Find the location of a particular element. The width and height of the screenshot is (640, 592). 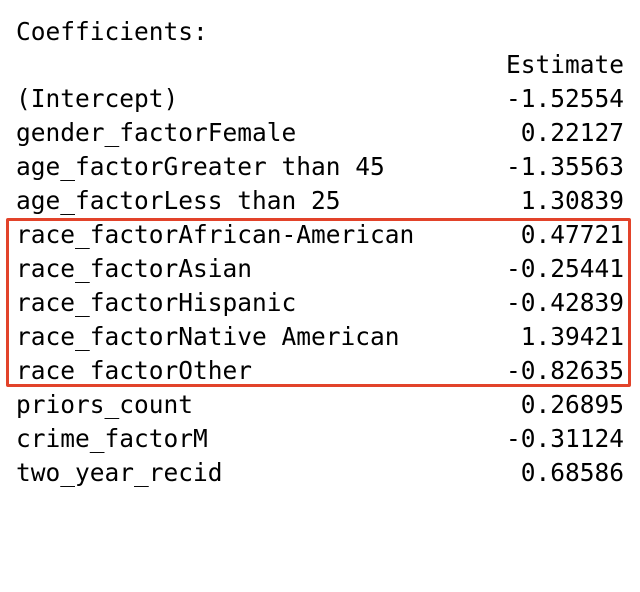

estimate-value: -0.42839 is located at coordinates (564, 302).